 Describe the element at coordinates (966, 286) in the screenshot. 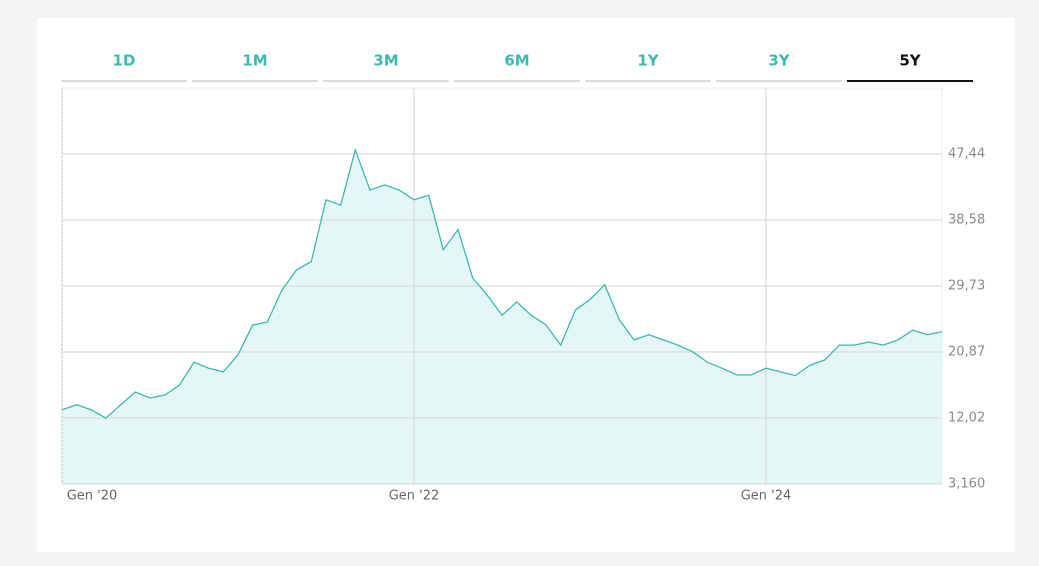

I see `y-tick-label: 29,73` at that location.